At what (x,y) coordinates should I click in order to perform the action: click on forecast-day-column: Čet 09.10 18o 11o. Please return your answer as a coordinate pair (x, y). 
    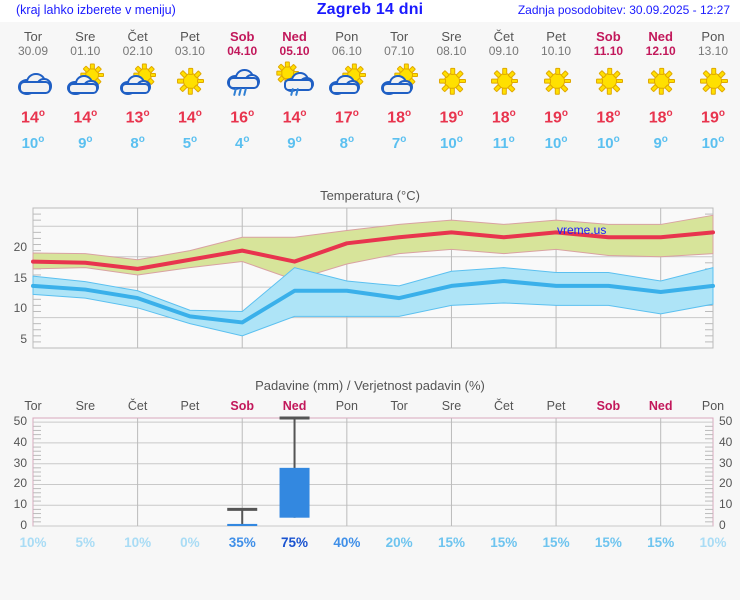
    Looking at the image, I should click on (504, 88).